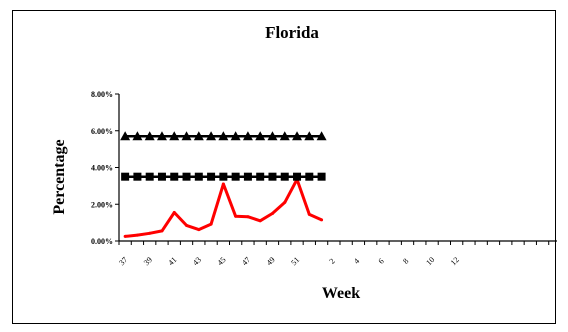 This screenshot has height=332, width=568. Describe the element at coordinates (271, 261) in the screenshot. I see `x-tick-label: 49` at that location.